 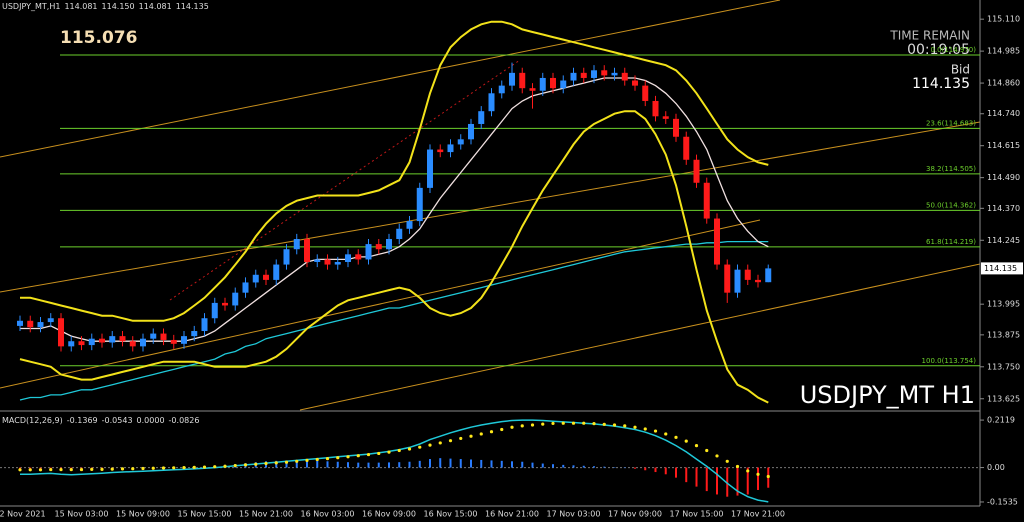 I want to click on x-tick-label: 16 Nov 03:00, so click(x=328, y=514).